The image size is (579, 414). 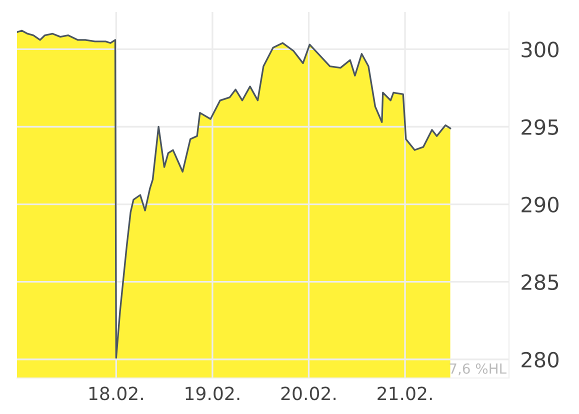 What do you see at coordinates (540, 127) in the screenshot?
I see `y-tick-label: 295` at bounding box center [540, 127].